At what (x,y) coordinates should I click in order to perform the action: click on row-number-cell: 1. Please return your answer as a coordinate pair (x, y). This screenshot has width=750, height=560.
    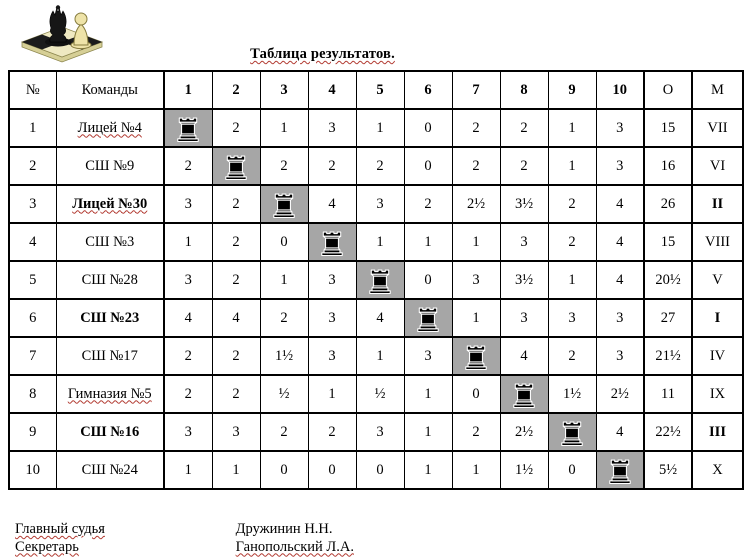
    Looking at the image, I should click on (32, 128).